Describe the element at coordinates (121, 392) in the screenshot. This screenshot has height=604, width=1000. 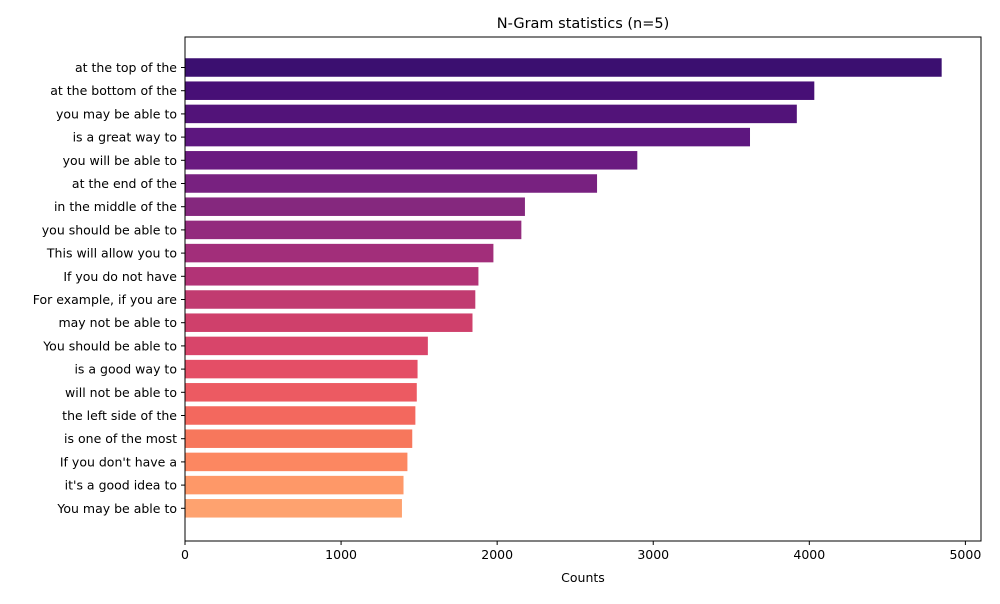
I see `category-label: will not be able to` at that location.